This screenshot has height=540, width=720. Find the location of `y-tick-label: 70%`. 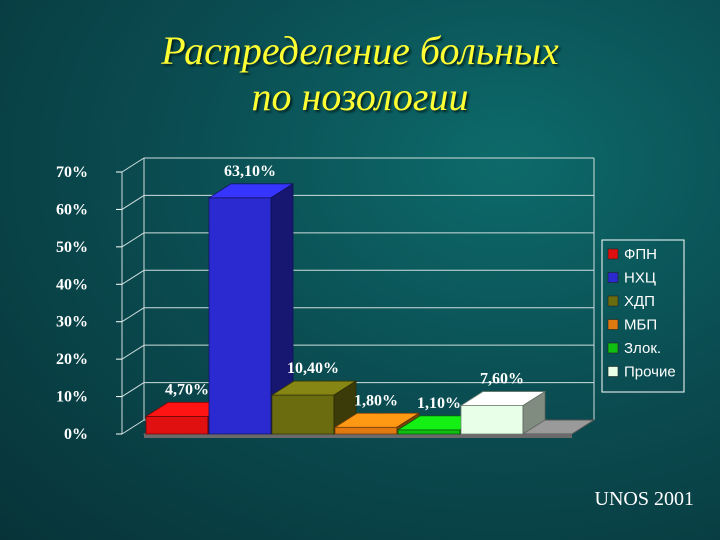

y-tick-label: 70% is located at coordinates (72, 172).